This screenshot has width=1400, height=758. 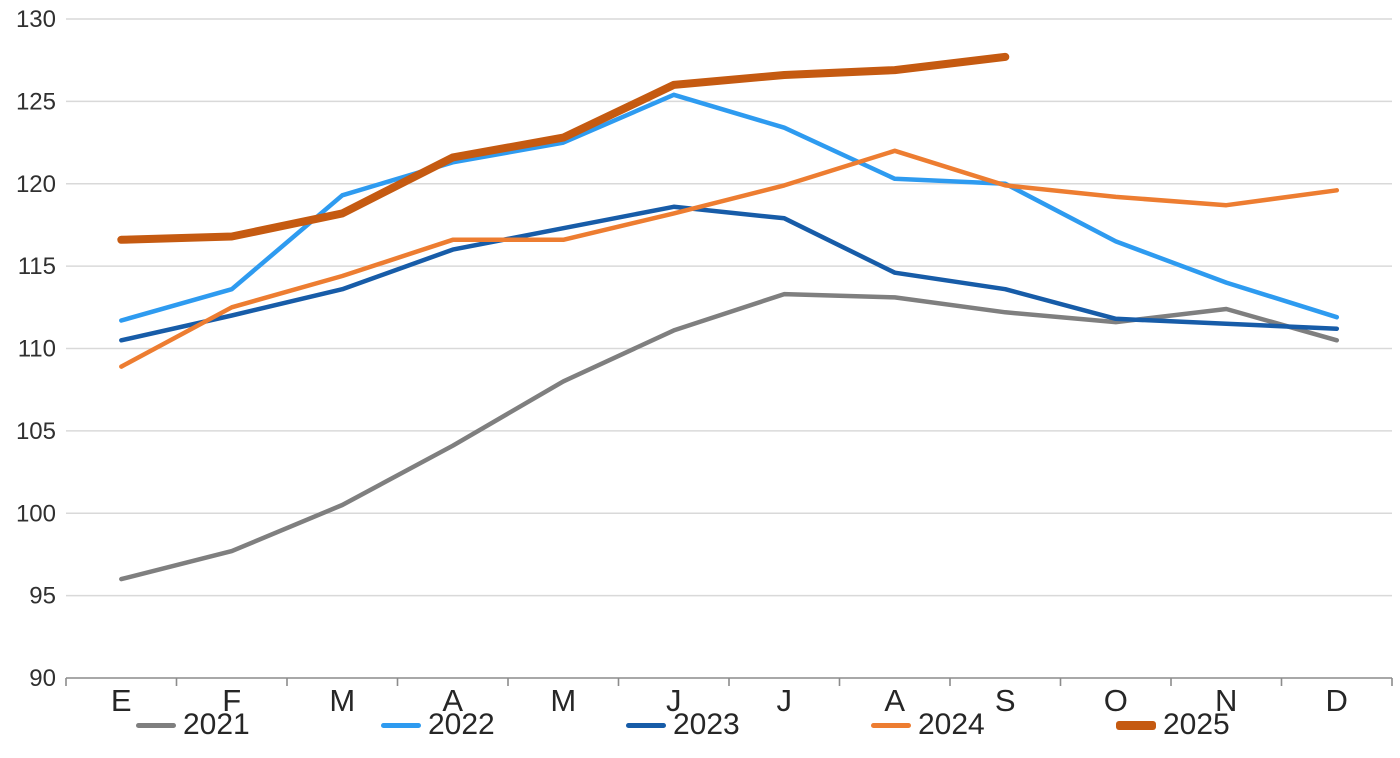 I want to click on legend-label-2022: 2022, so click(x=461, y=724).